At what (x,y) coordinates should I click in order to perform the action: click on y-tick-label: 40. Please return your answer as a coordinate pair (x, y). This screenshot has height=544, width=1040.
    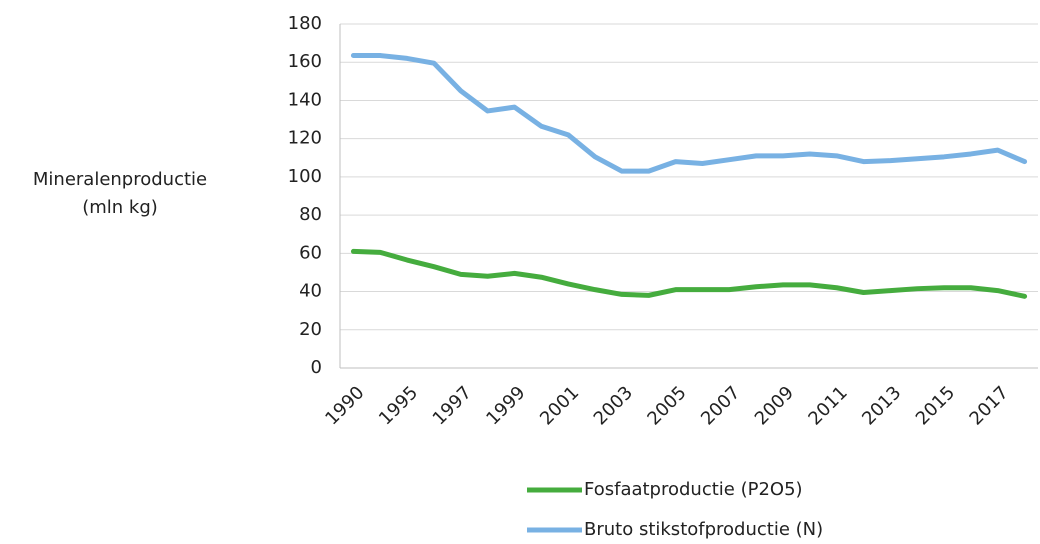
    Looking at the image, I should click on (310, 291).